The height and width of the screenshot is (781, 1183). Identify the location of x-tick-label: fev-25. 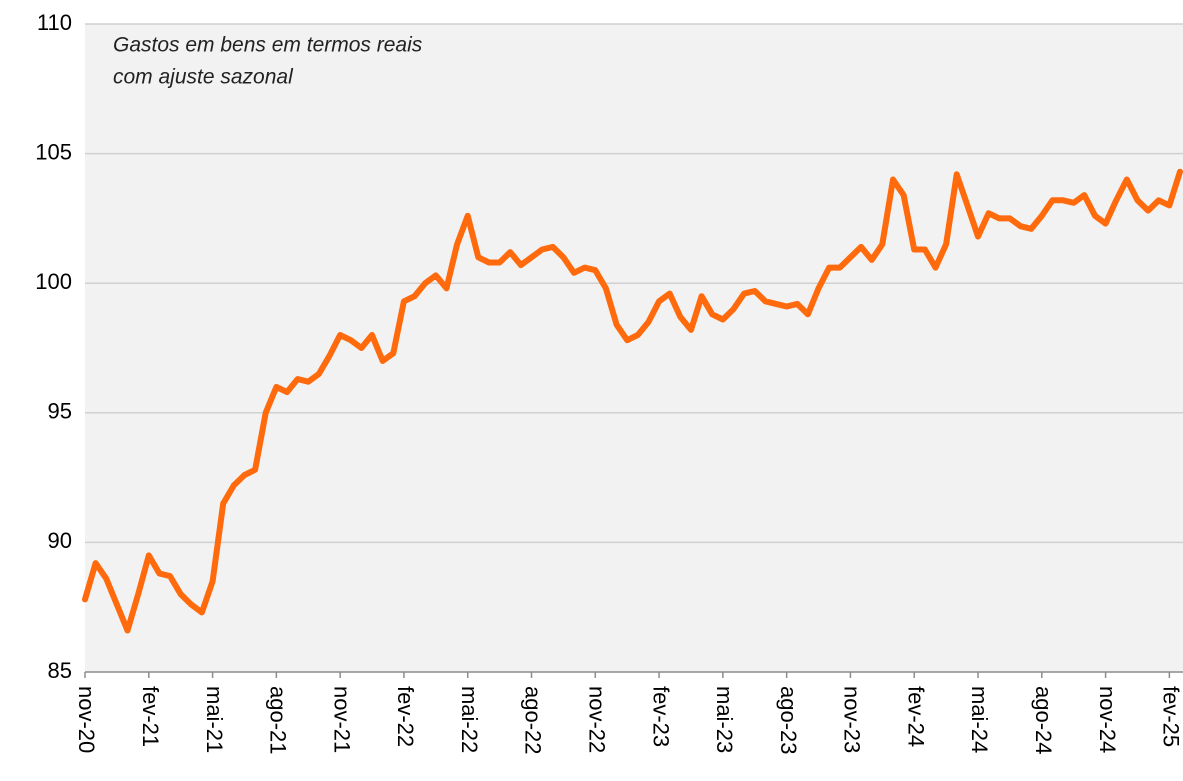
(1171, 716).